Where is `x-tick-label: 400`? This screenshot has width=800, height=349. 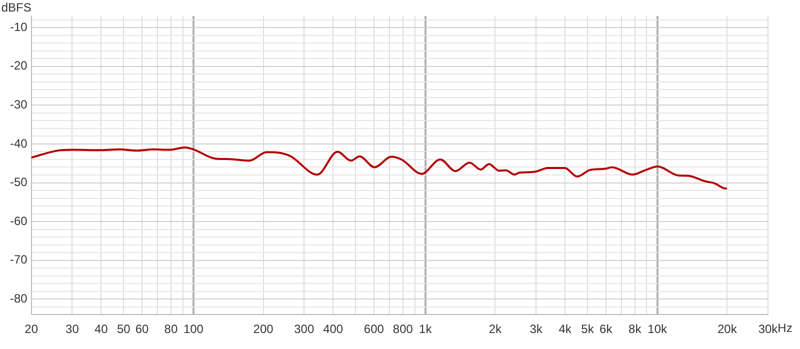 x-tick-label: 400 is located at coordinates (333, 329).